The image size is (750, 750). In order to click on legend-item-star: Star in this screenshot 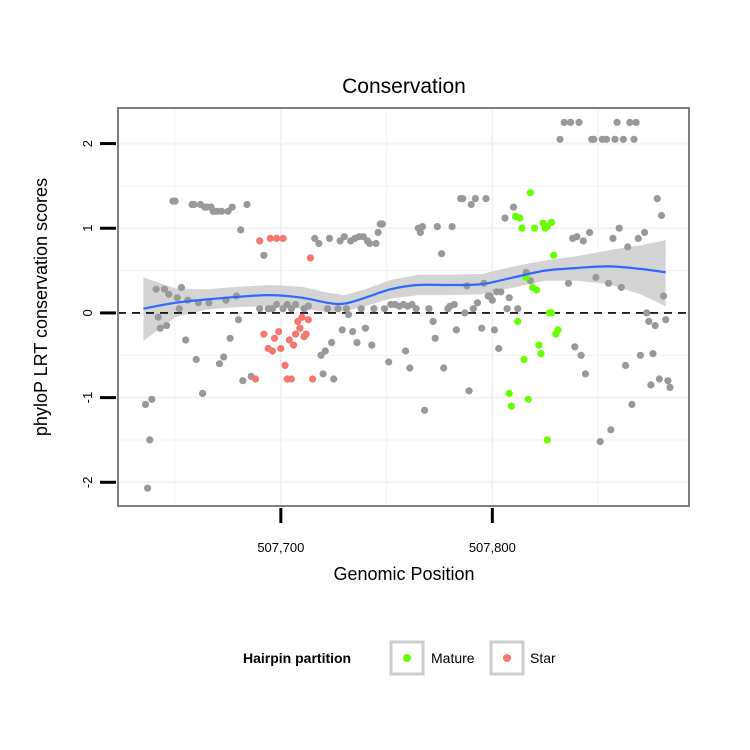, I will do `click(522, 658)`.